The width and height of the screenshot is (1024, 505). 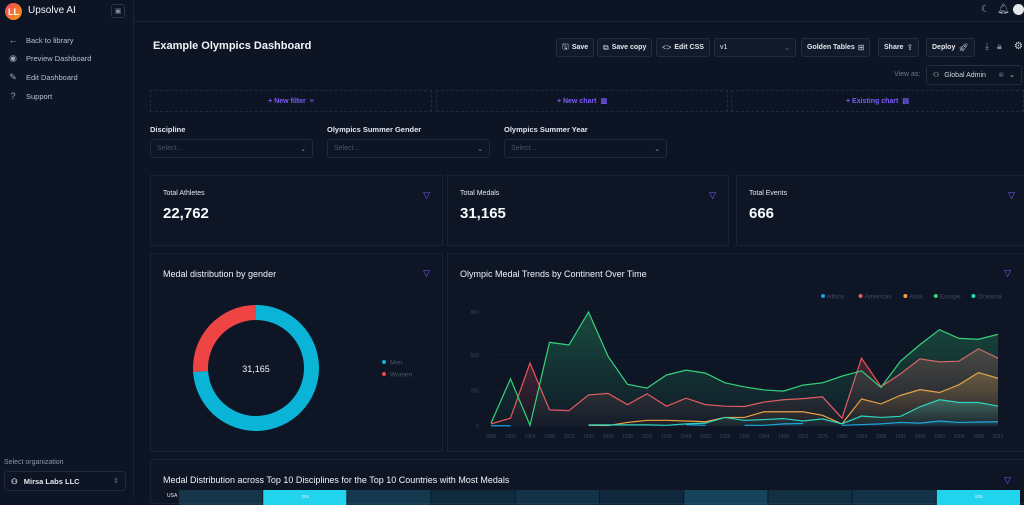 What do you see at coordinates (479, 193) in the screenshot?
I see `kpi-label: Total Medals` at bounding box center [479, 193].